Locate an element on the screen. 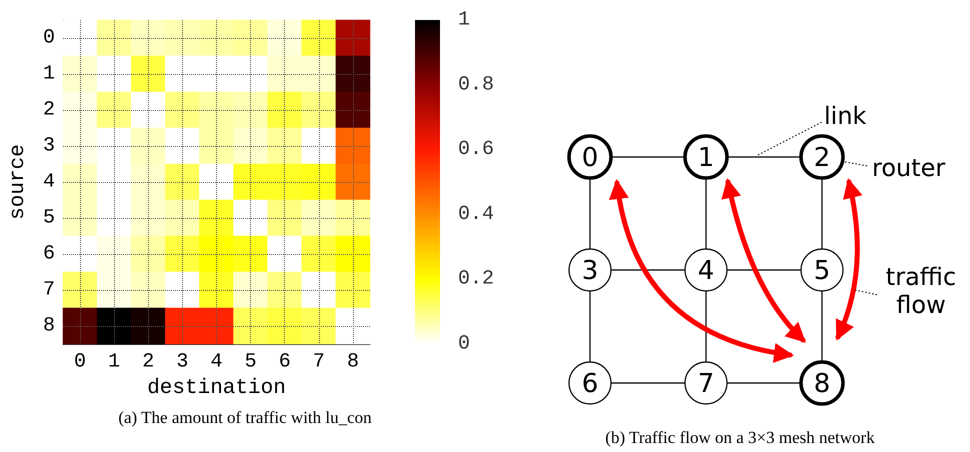 The height and width of the screenshot is (452, 970). text: 3 is located at coordinates (590, 271).